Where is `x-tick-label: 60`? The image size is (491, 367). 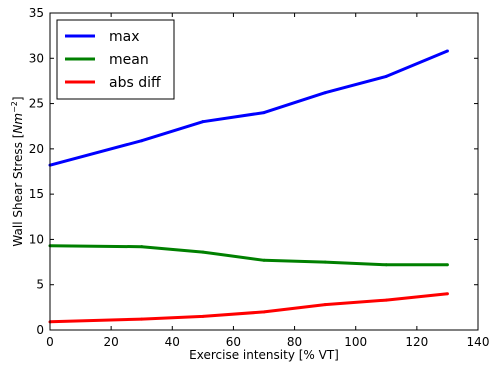
x-tick-label: 60 is located at coordinates (233, 342).